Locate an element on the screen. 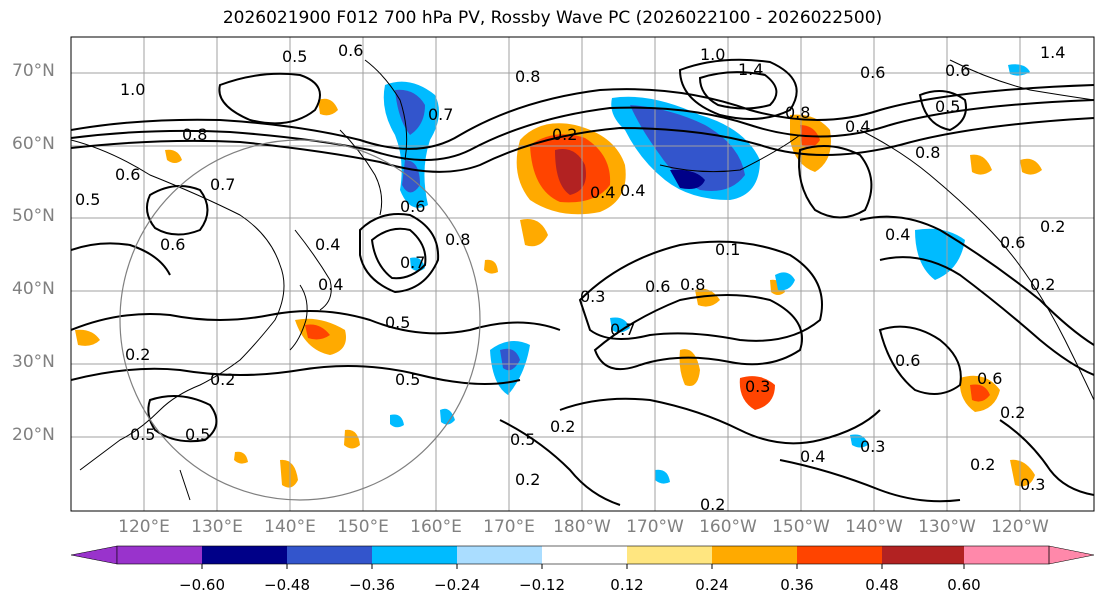 This screenshot has height=604, width=1105. colorbar-tick-label: −0.48 is located at coordinates (287, 585).